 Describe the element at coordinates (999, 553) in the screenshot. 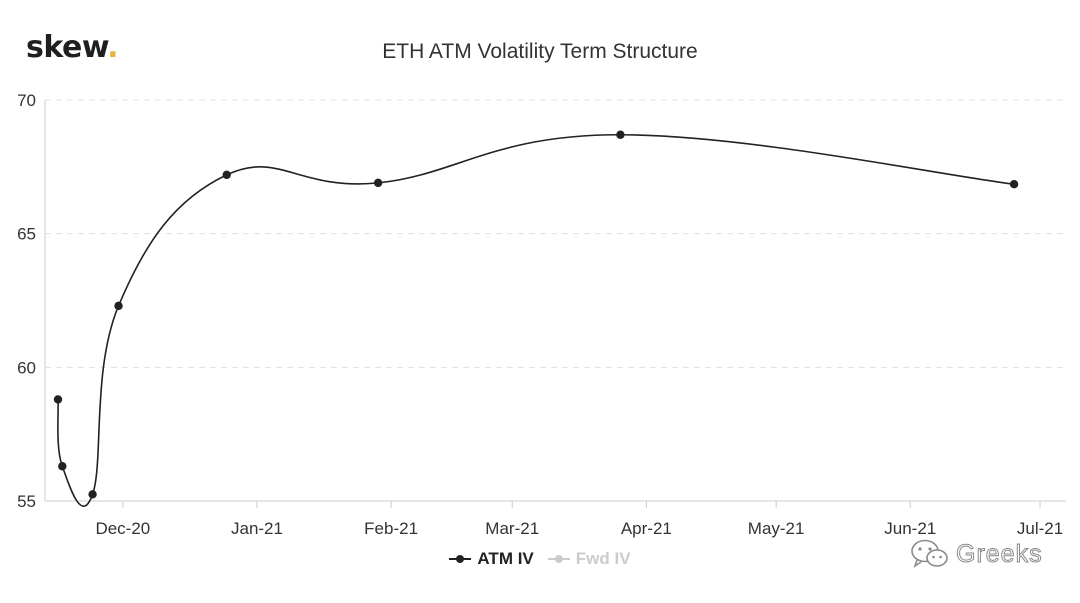

I see `watermark-text: Greeks` at that location.